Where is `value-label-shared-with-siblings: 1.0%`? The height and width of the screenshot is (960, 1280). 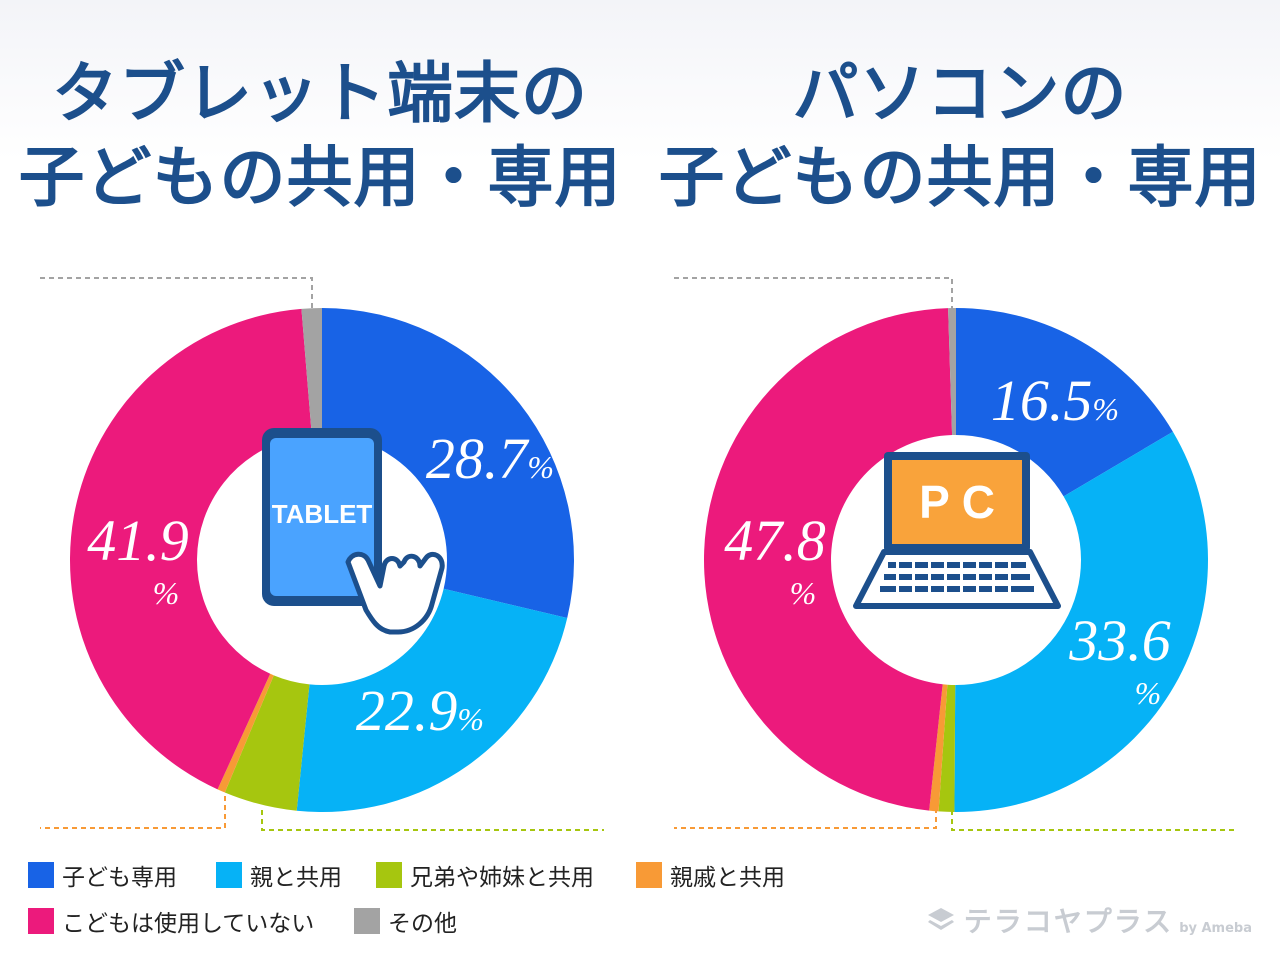
value-label-shared-with-siblings: 1.0% is located at coordinates (1195, 805).